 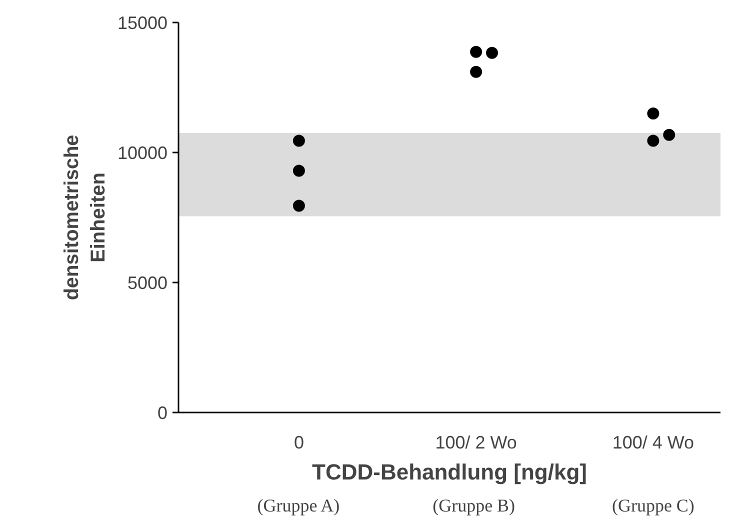 What do you see at coordinates (476, 442) in the screenshot?
I see `x-tick-label: 100/ 2 Wo` at bounding box center [476, 442].